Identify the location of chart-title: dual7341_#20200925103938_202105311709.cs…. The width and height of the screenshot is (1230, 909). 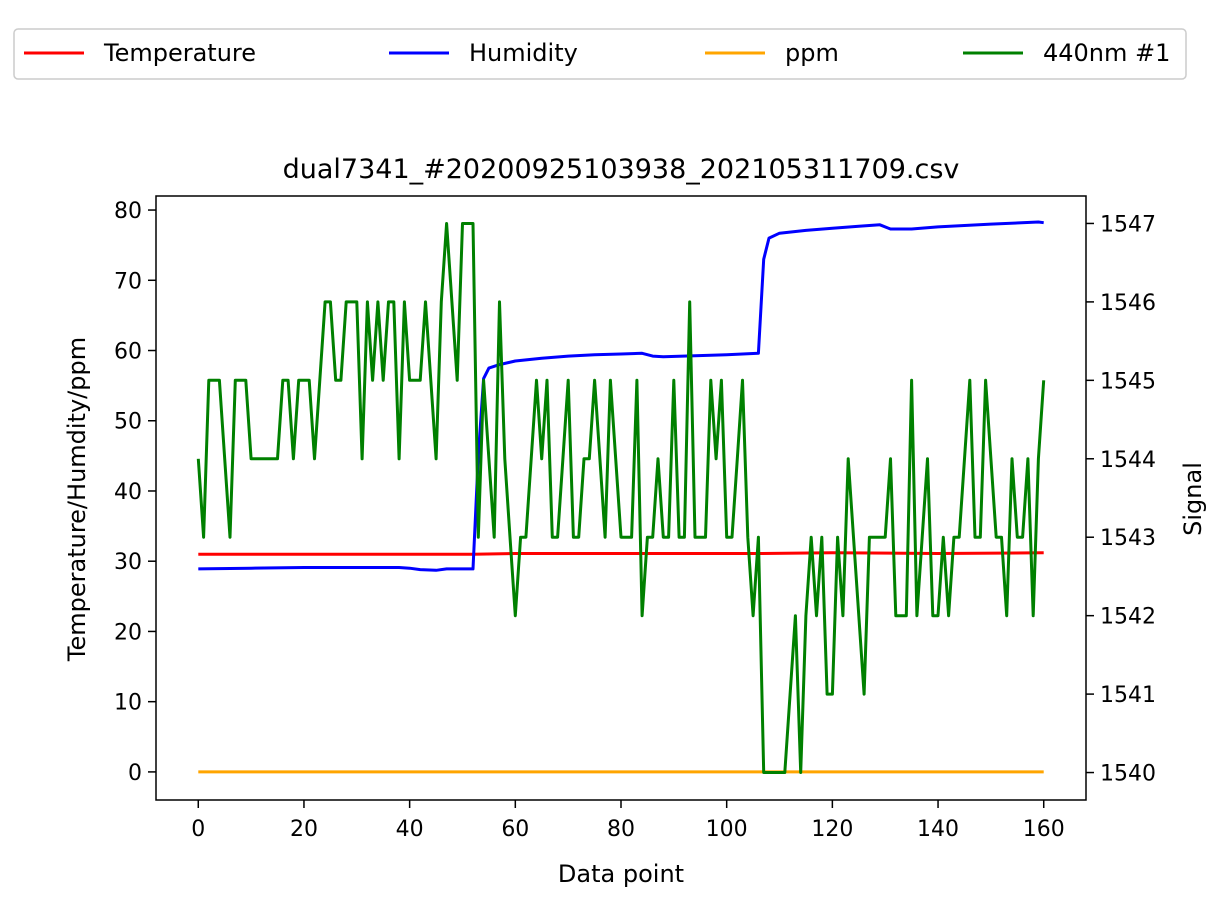
(621, 169).